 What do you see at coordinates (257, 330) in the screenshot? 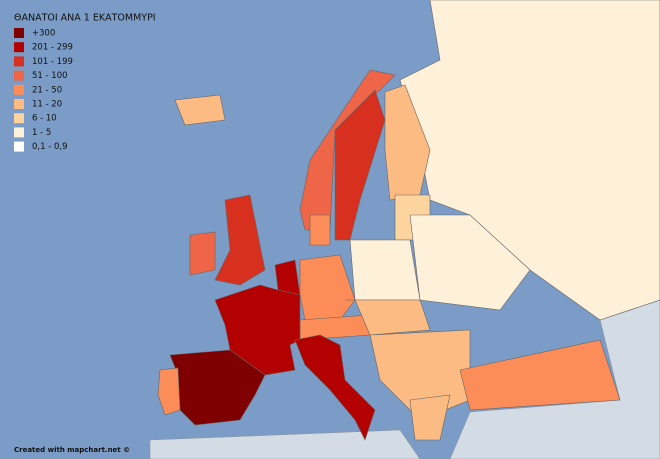
I see `france` at bounding box center [257, 330].